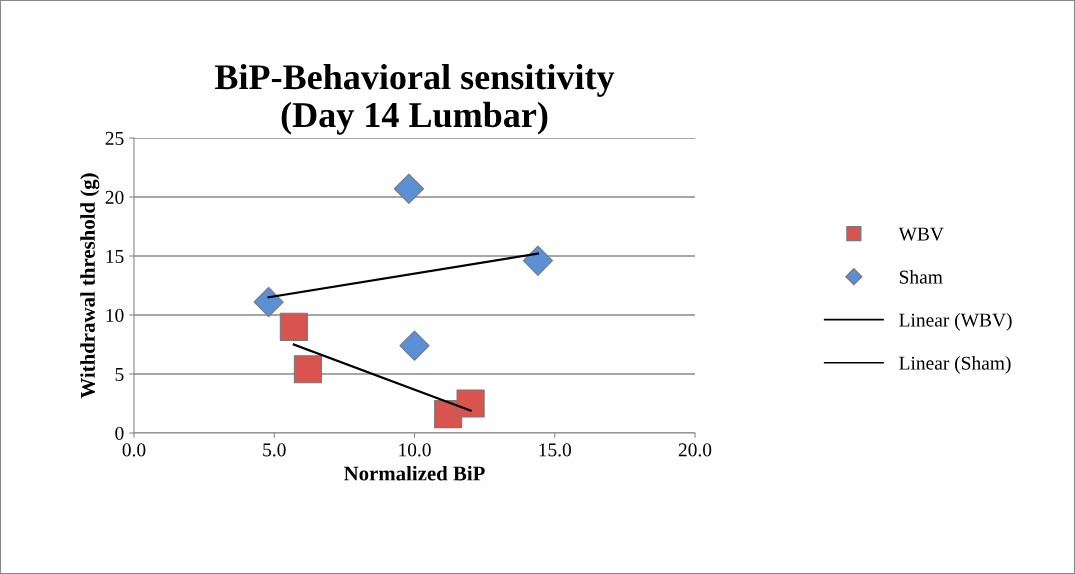 The width and height of the screenshot is (1075, 574). Describe the element at coordinates (415, 450) in the screenshot. I see `x-tick-label: 10.0` at that location.